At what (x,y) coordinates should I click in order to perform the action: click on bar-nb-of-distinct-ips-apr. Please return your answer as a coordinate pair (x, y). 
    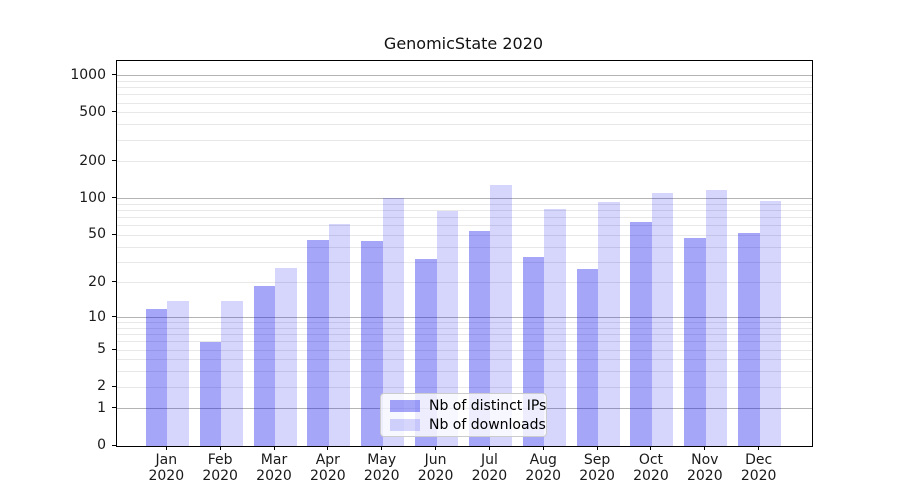
    Looking at the image, I should click on (318, 342).